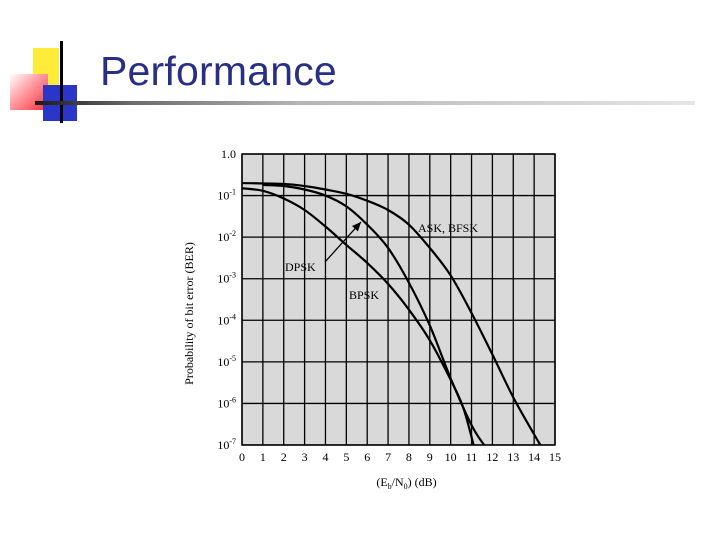 The image size is (720, 540). Describe the element at coordinates (226, 402) in the screenshot. I see `y-tick-label: 10⁻⁶` at that location.